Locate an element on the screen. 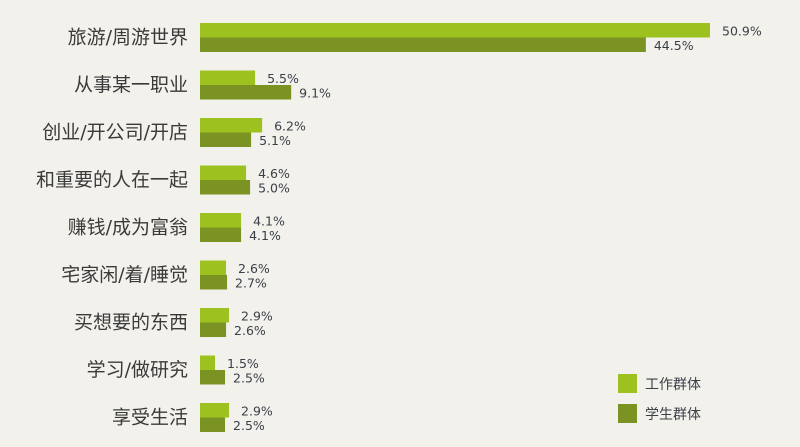 This screenshot has height=447, width=800. data-label: 5.1% is located at coordinates (275, 140).